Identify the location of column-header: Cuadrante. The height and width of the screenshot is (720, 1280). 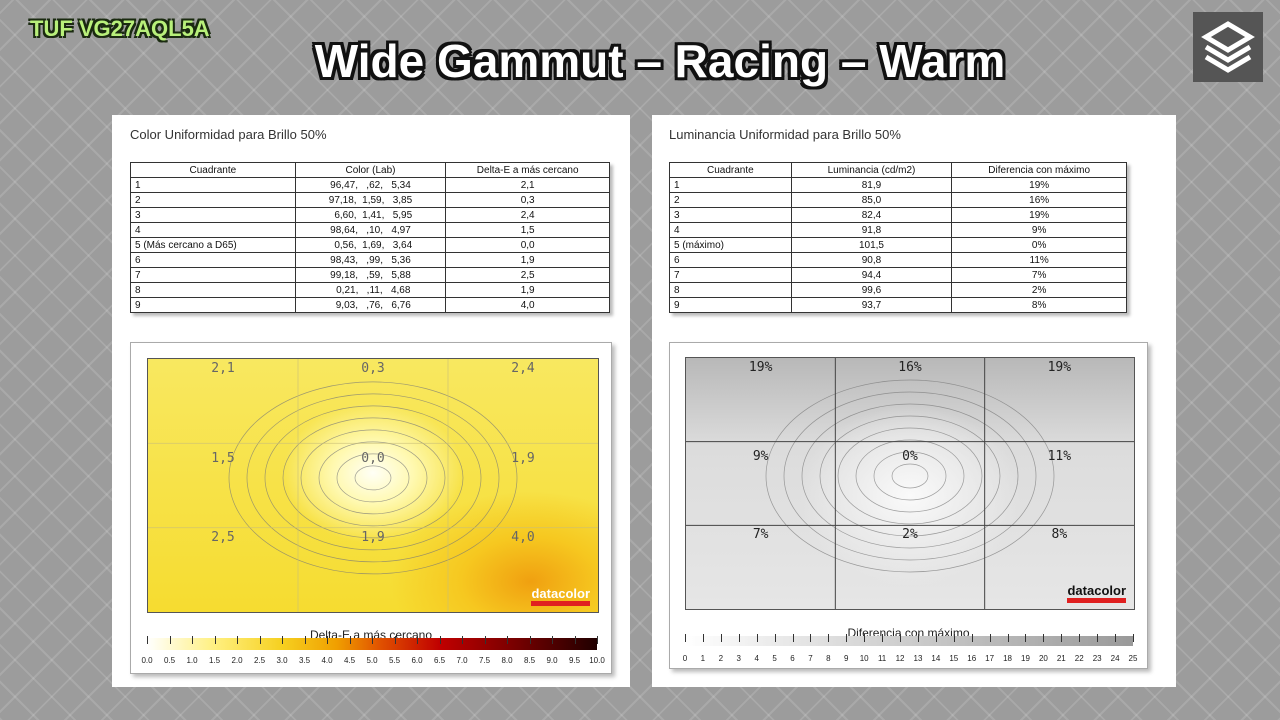
(730, 170).